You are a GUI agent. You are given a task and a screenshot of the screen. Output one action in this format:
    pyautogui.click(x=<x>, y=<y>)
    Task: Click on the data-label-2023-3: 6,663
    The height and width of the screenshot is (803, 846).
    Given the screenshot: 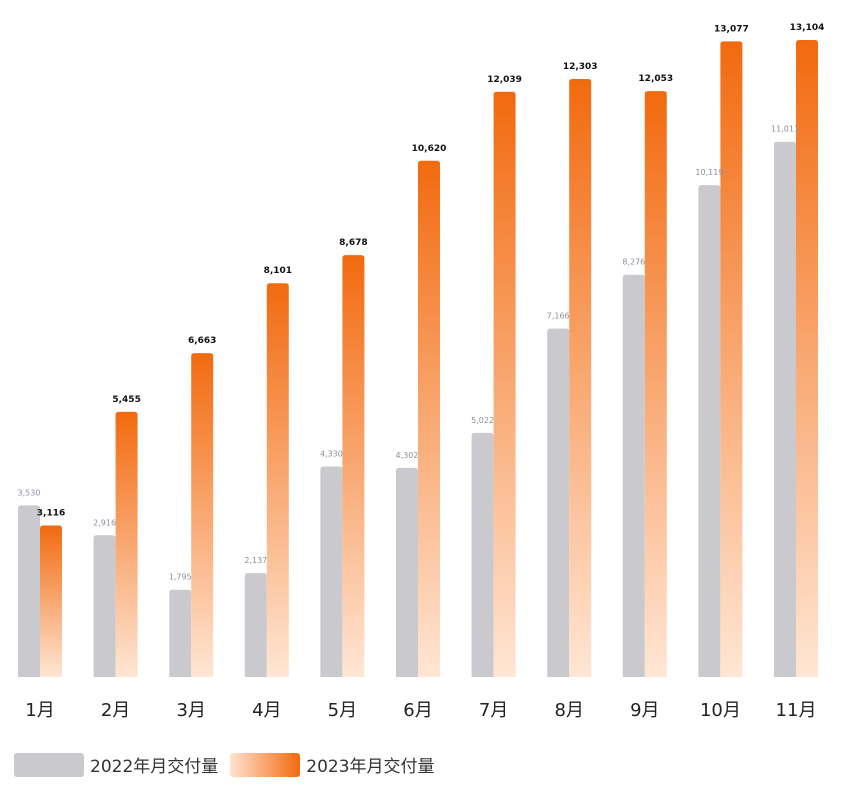 What is the action you would take?
    pyautogui.click(x=202, y=341)
    